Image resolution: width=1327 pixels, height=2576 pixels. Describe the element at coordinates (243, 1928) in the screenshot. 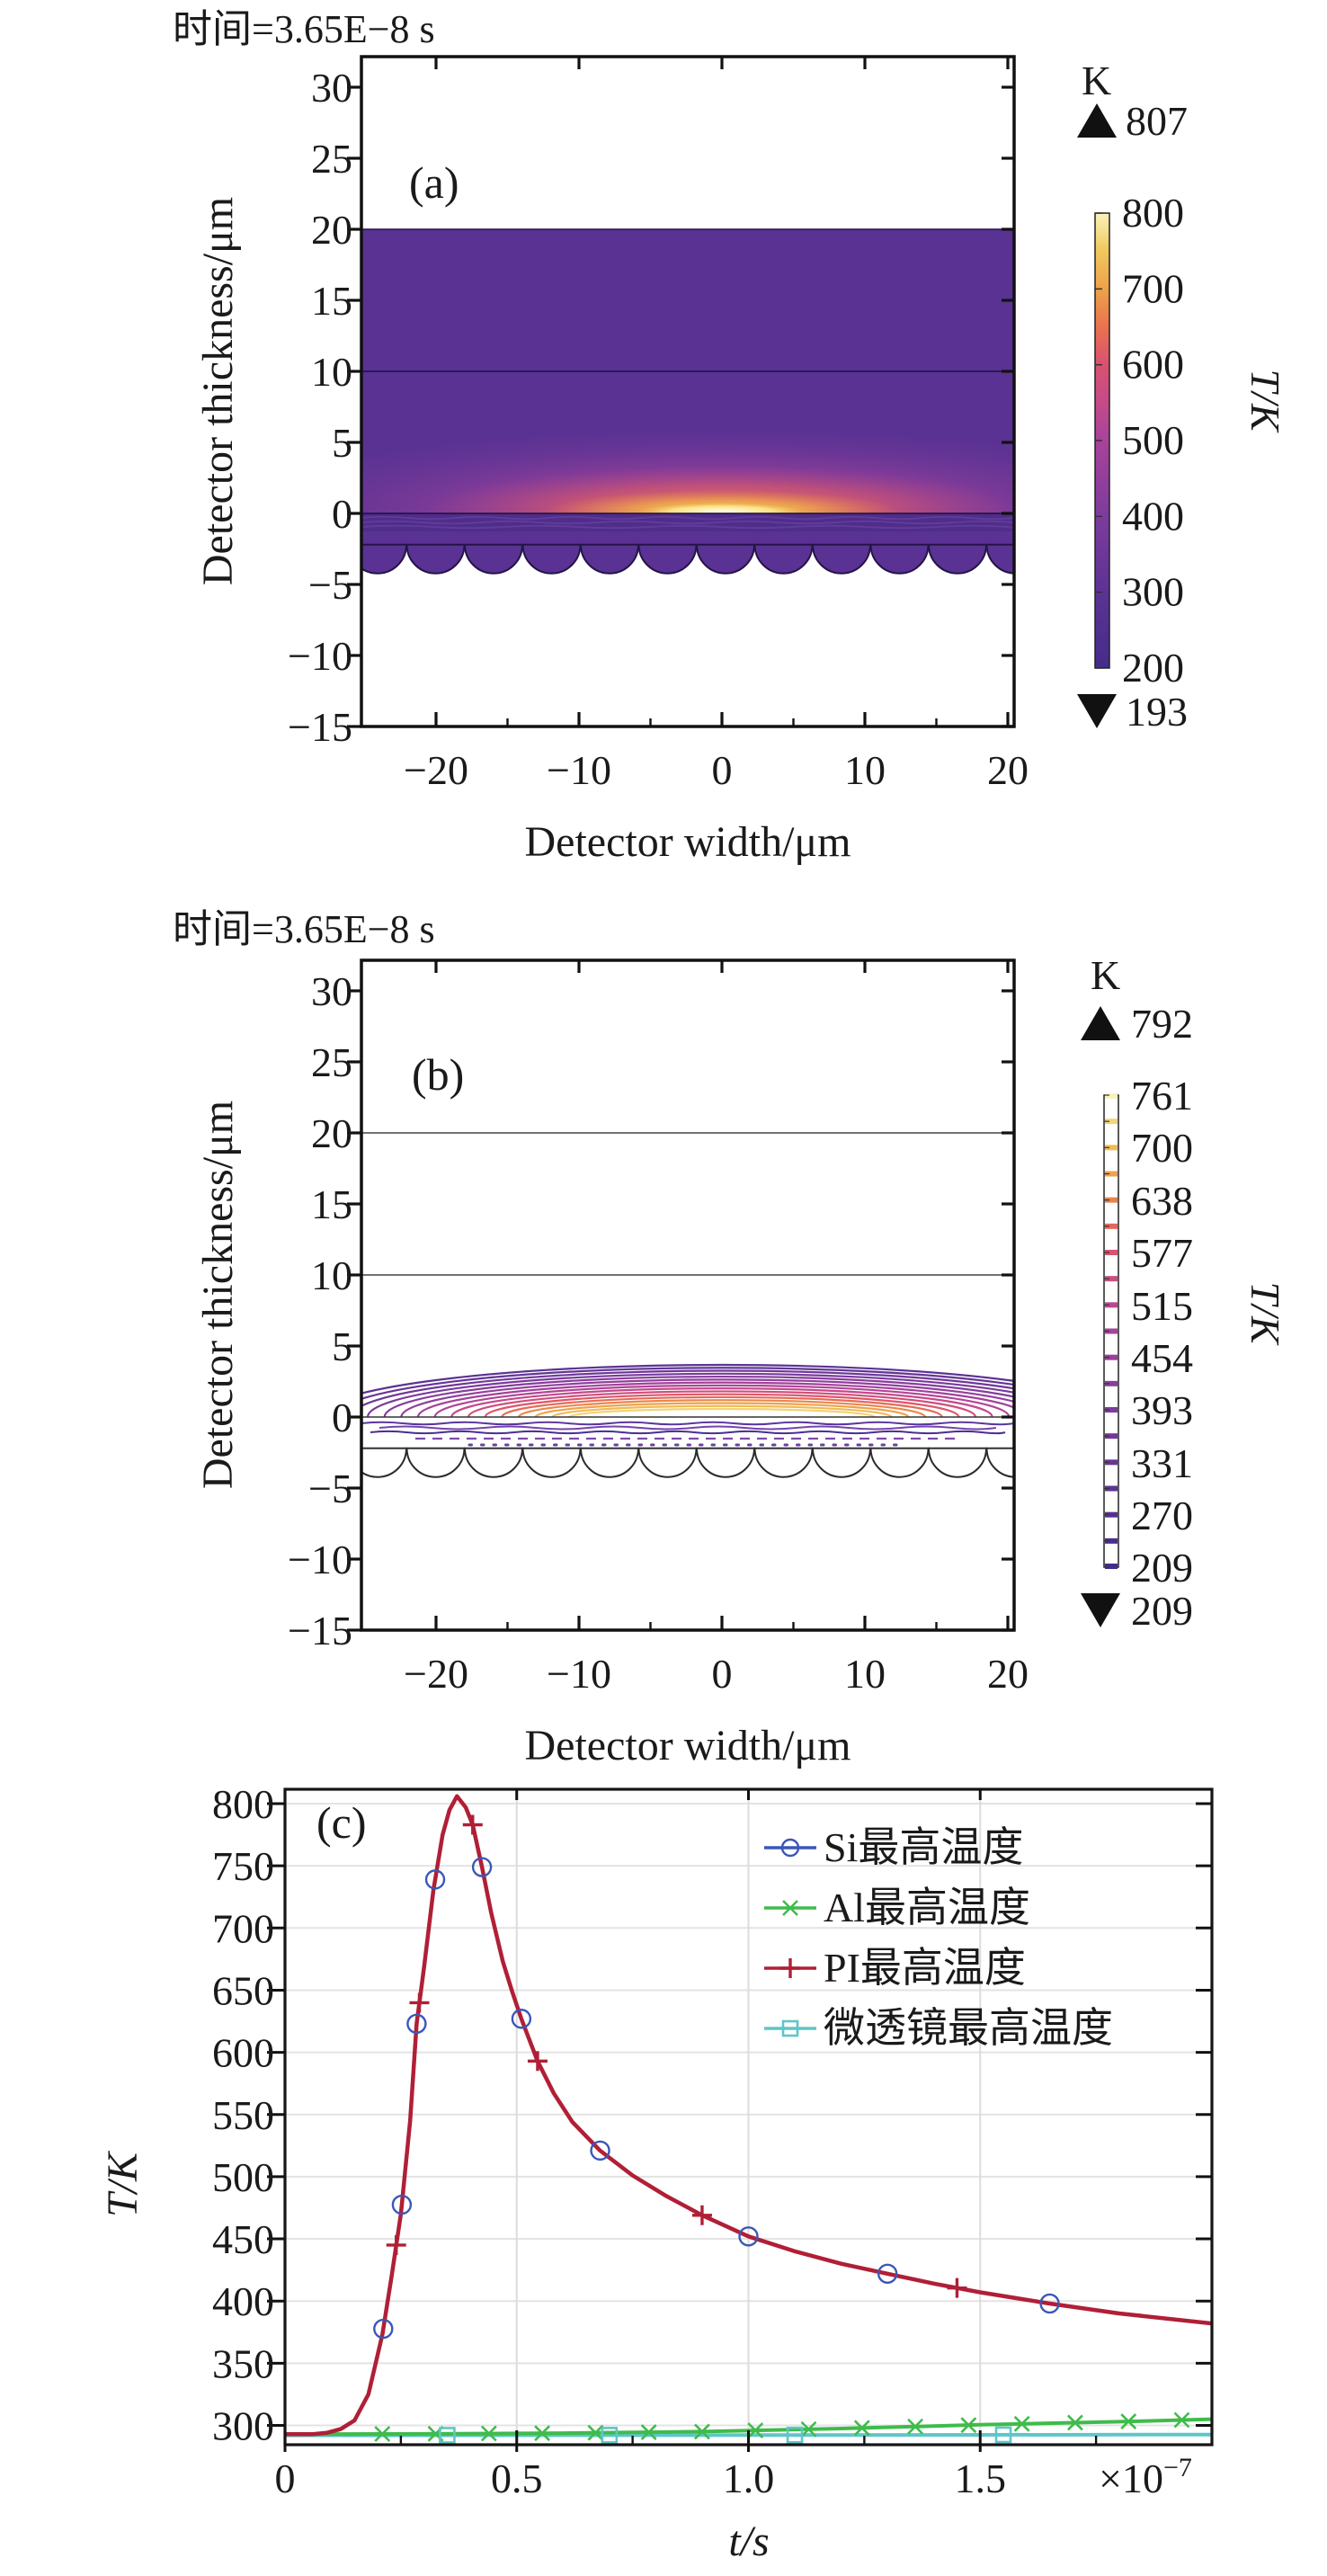

I see `c-ytick-label: 700` at that location.